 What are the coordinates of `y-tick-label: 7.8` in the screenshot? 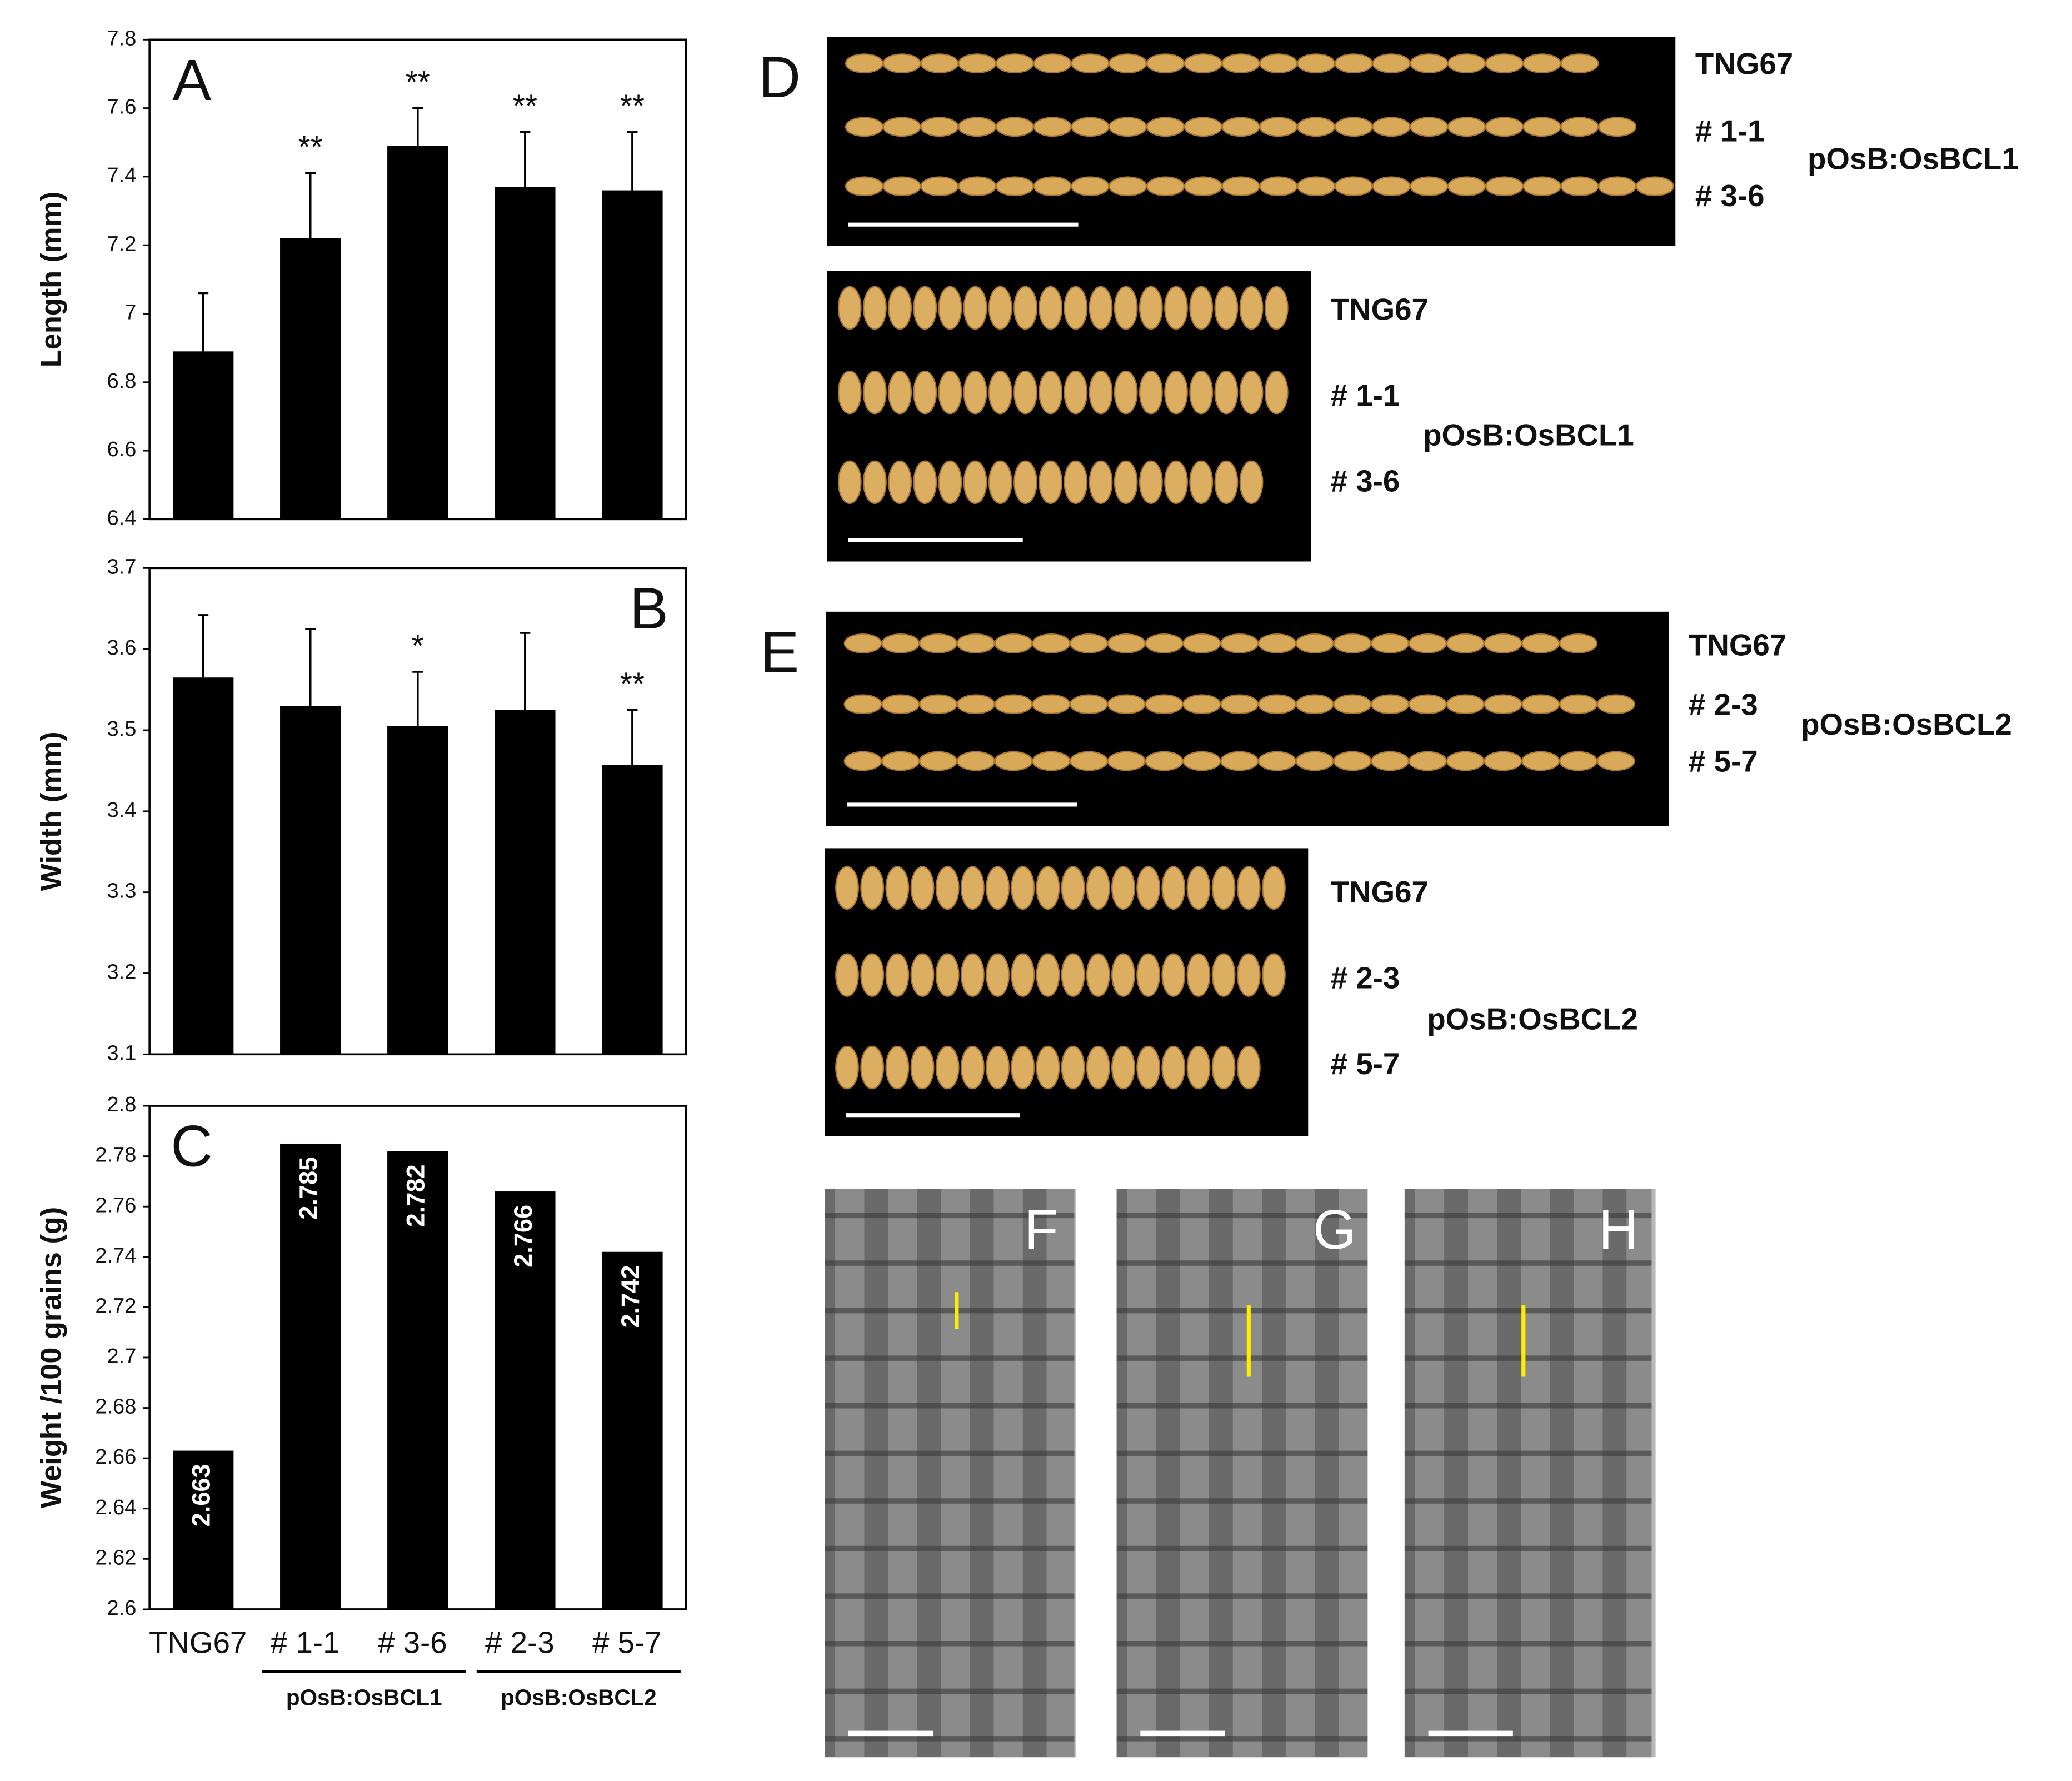 It's located at (122, 38).